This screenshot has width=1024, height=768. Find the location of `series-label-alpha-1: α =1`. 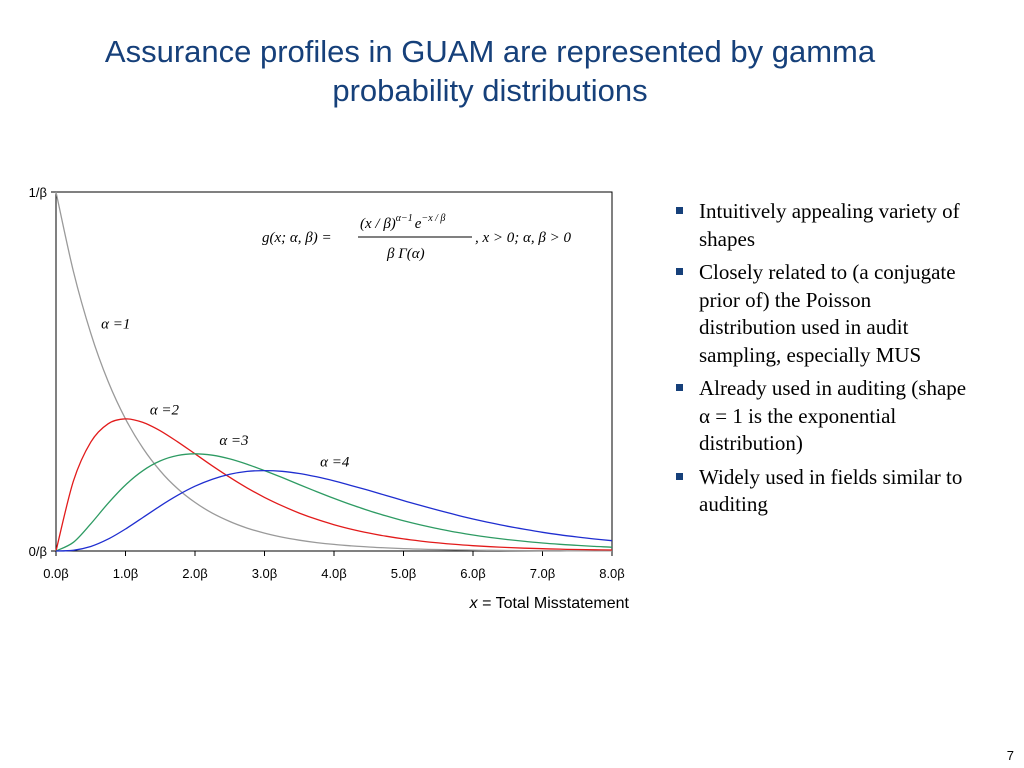

series-label-alpha-1: α =1 is located at coordinates (115, 324).